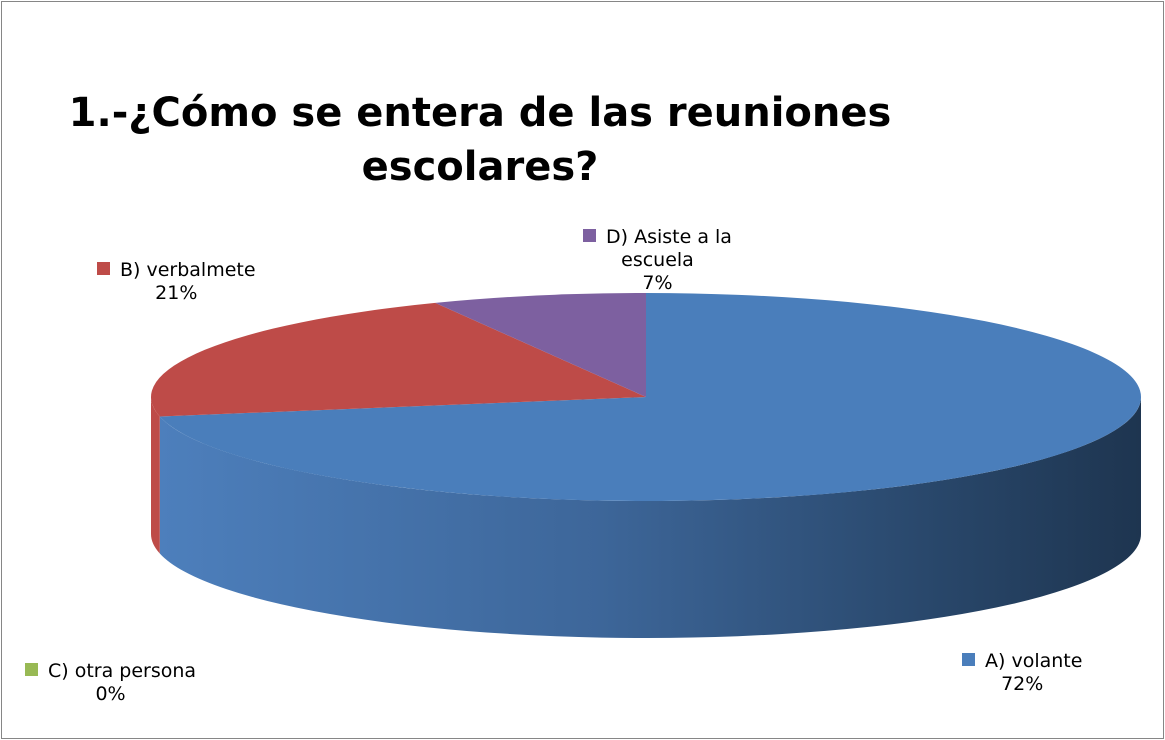 This screenshot has width=1165, height=740. Describe the element at coordinates (1034, 661) in the screenshot. I see `label-a-name: A) volante` at that location.